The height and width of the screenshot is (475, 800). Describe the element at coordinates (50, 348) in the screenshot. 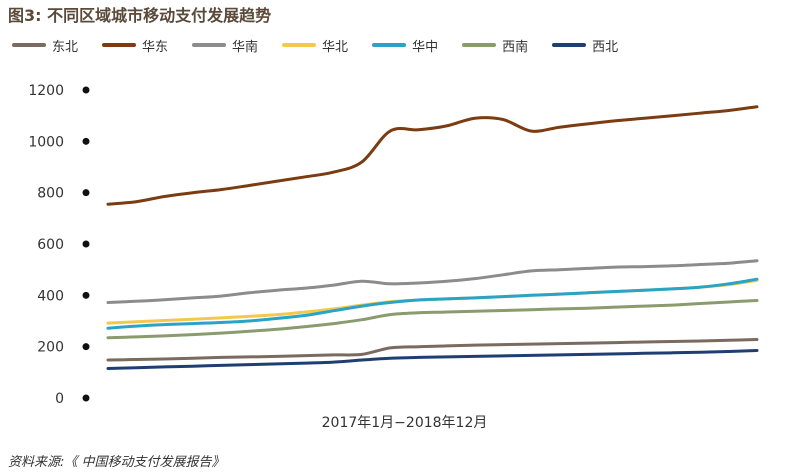

I see `y-tick-label-200: 200` at that location.